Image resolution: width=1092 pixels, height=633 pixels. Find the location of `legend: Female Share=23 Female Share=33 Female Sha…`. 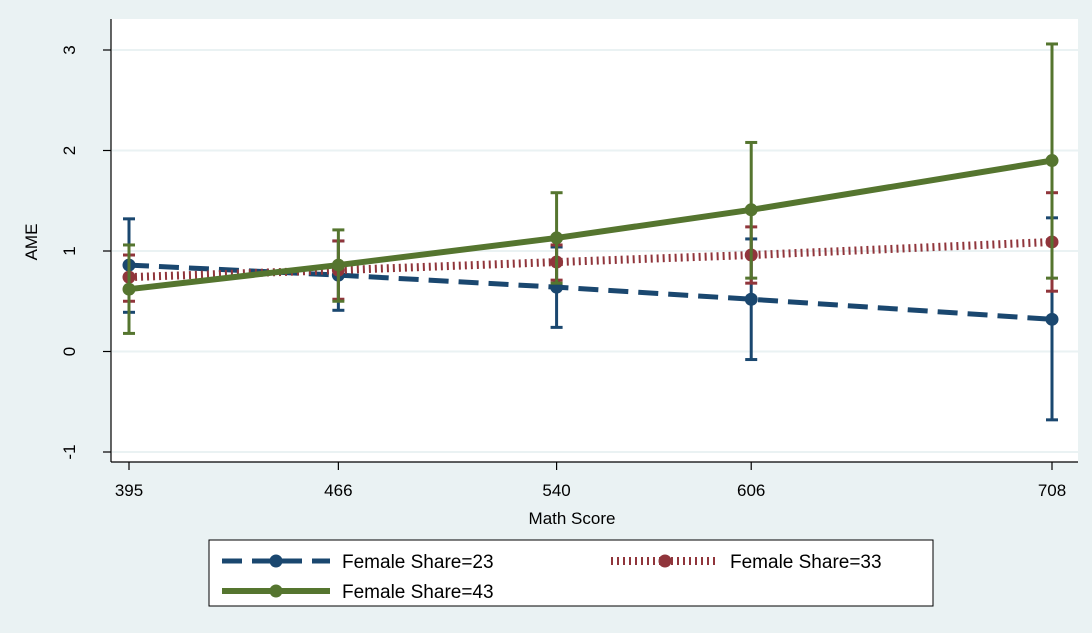

legend: Female Share=23 Female Share=33 Female Sha… is located at coordinates (571, 573).